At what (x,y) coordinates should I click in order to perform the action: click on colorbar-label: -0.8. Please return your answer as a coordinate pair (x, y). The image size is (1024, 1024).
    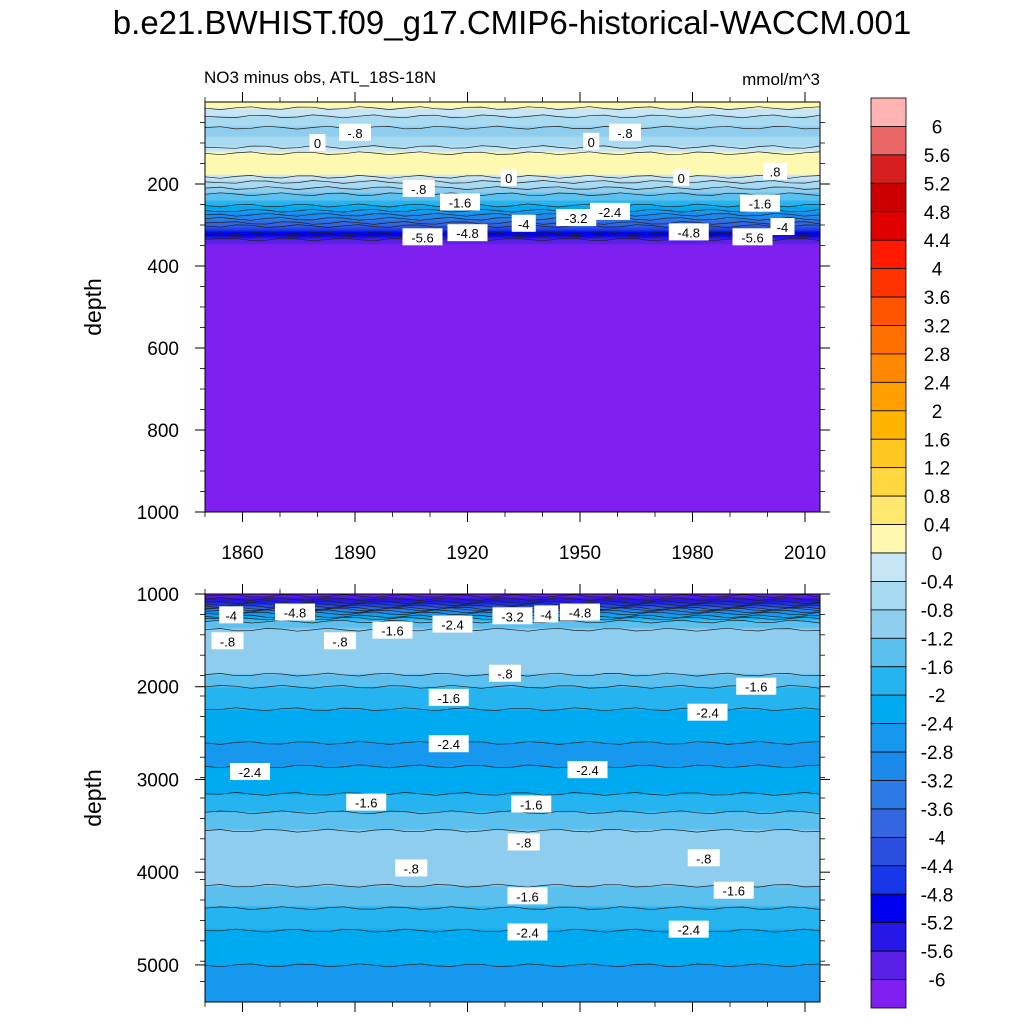
    Looking at the image, I should click on (937, 611).